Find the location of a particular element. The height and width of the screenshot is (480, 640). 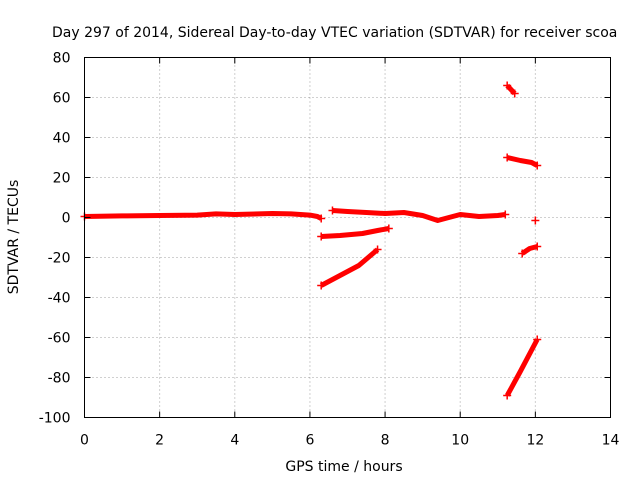

x-tick-label: 10 is located at coordinates (460, 441).